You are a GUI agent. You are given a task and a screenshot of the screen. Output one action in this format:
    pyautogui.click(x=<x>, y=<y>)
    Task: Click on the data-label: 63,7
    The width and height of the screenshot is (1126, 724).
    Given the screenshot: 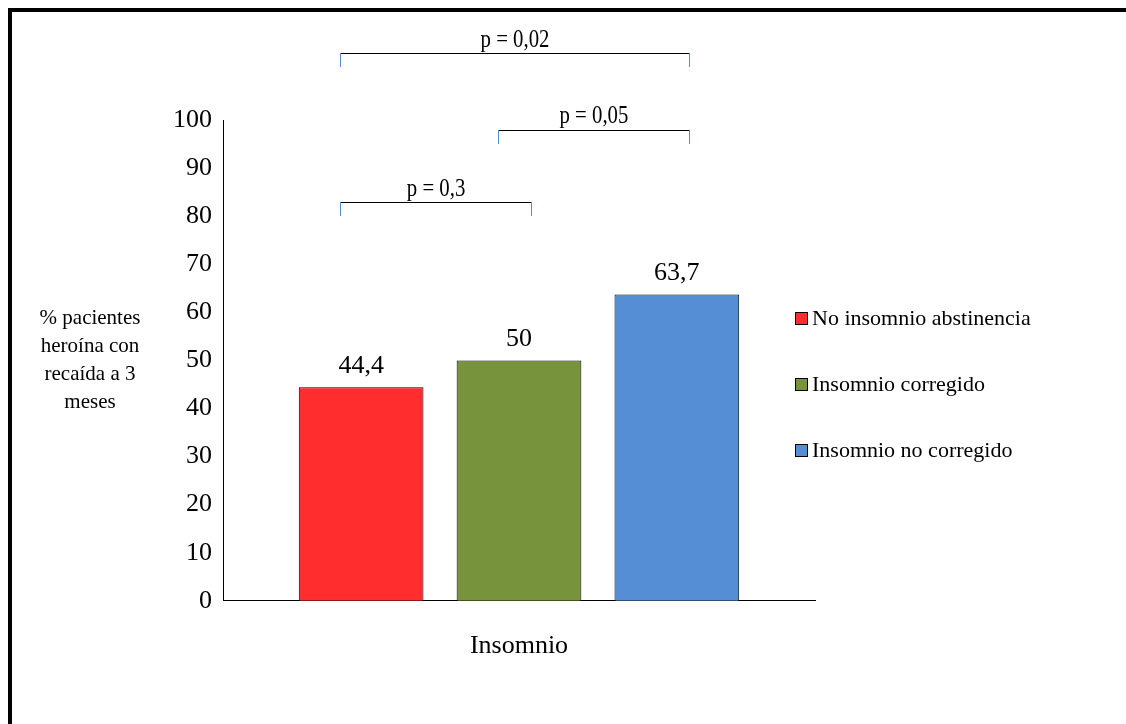 What is the action you would take?
    pyautogui.click(x=677, y=272)
    